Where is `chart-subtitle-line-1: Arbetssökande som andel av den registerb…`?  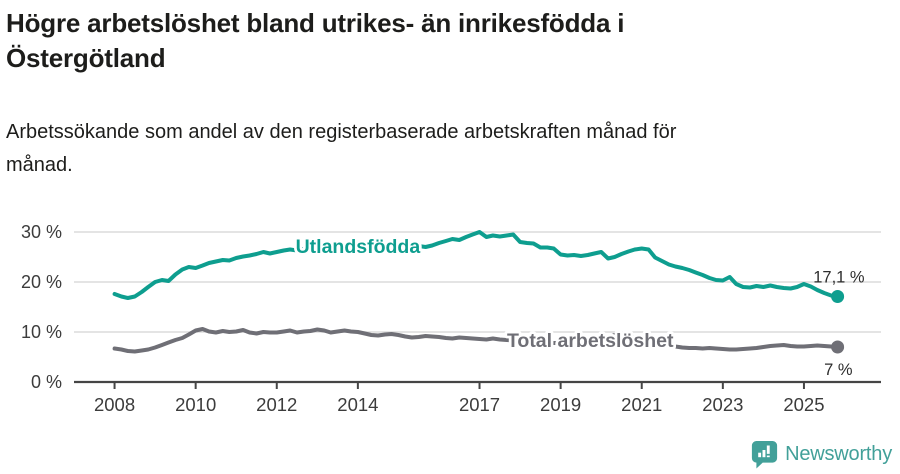 chart-subtitle-line-1: Arbetssökande som andel av den registerb… is located at coordinates (341, 132).